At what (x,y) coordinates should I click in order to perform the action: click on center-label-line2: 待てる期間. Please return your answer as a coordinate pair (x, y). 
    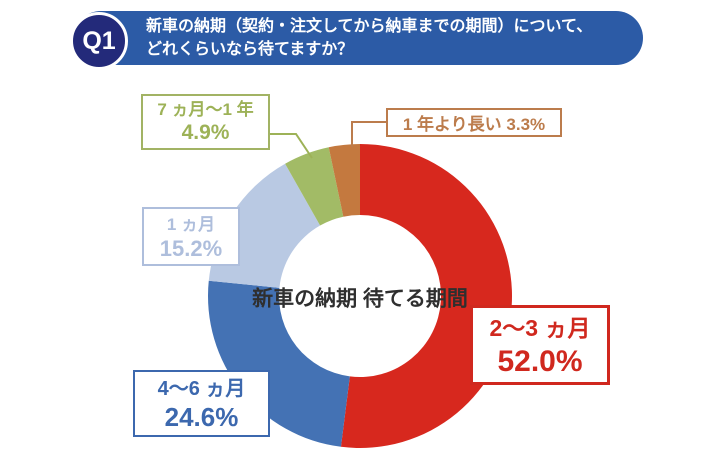
    Looking at the image, I should click on (415, 299).